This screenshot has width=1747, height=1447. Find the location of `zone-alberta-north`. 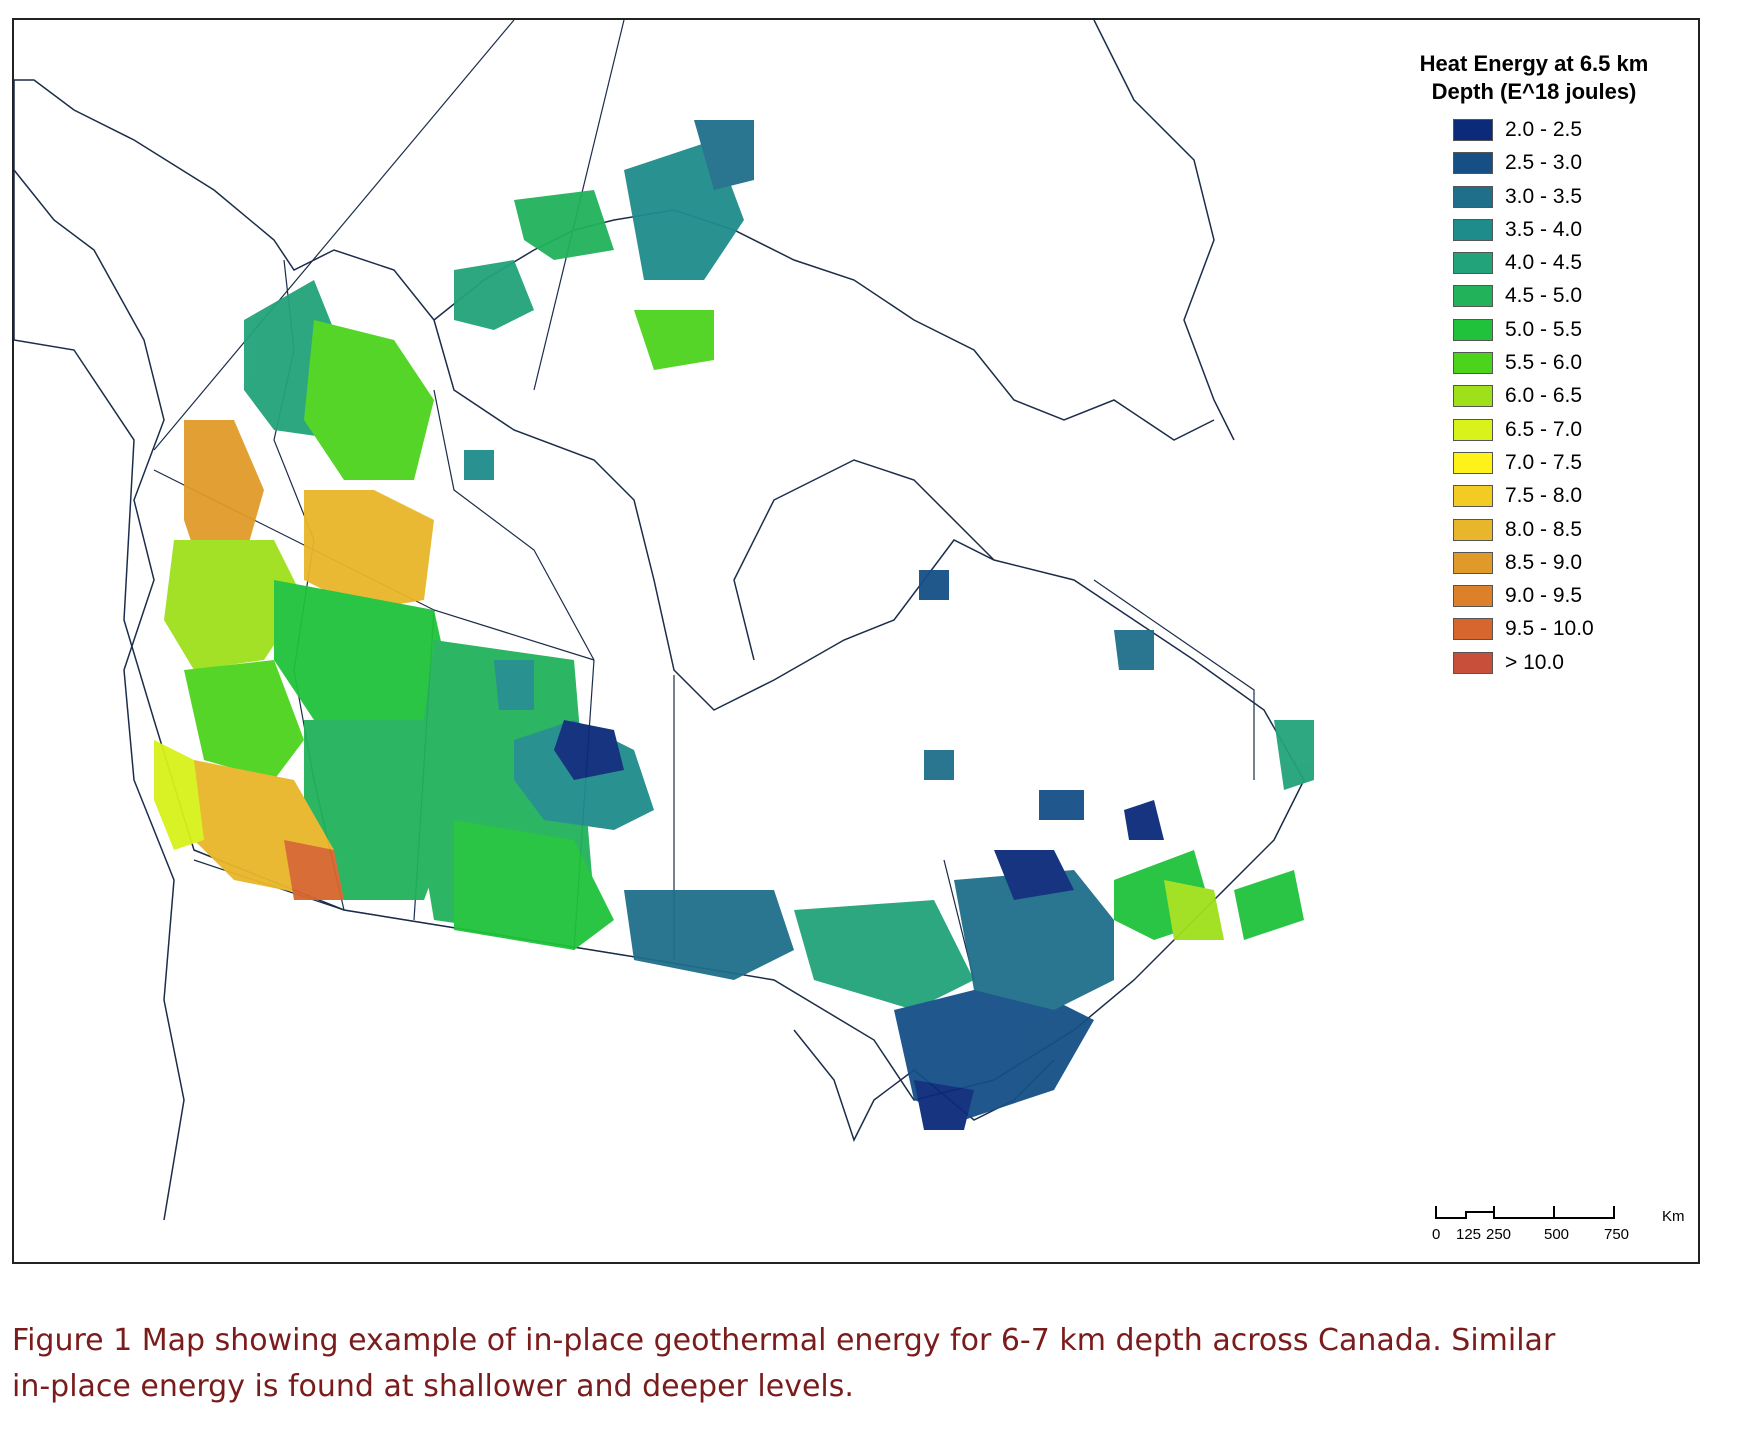

zone-alberta-north is located at coordinates (364, 660).